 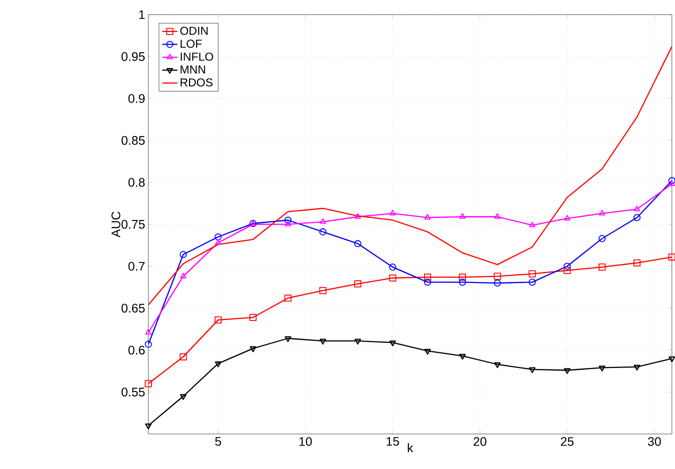 I want to click on x-tick-label: 15, so click(x=393, y=441).